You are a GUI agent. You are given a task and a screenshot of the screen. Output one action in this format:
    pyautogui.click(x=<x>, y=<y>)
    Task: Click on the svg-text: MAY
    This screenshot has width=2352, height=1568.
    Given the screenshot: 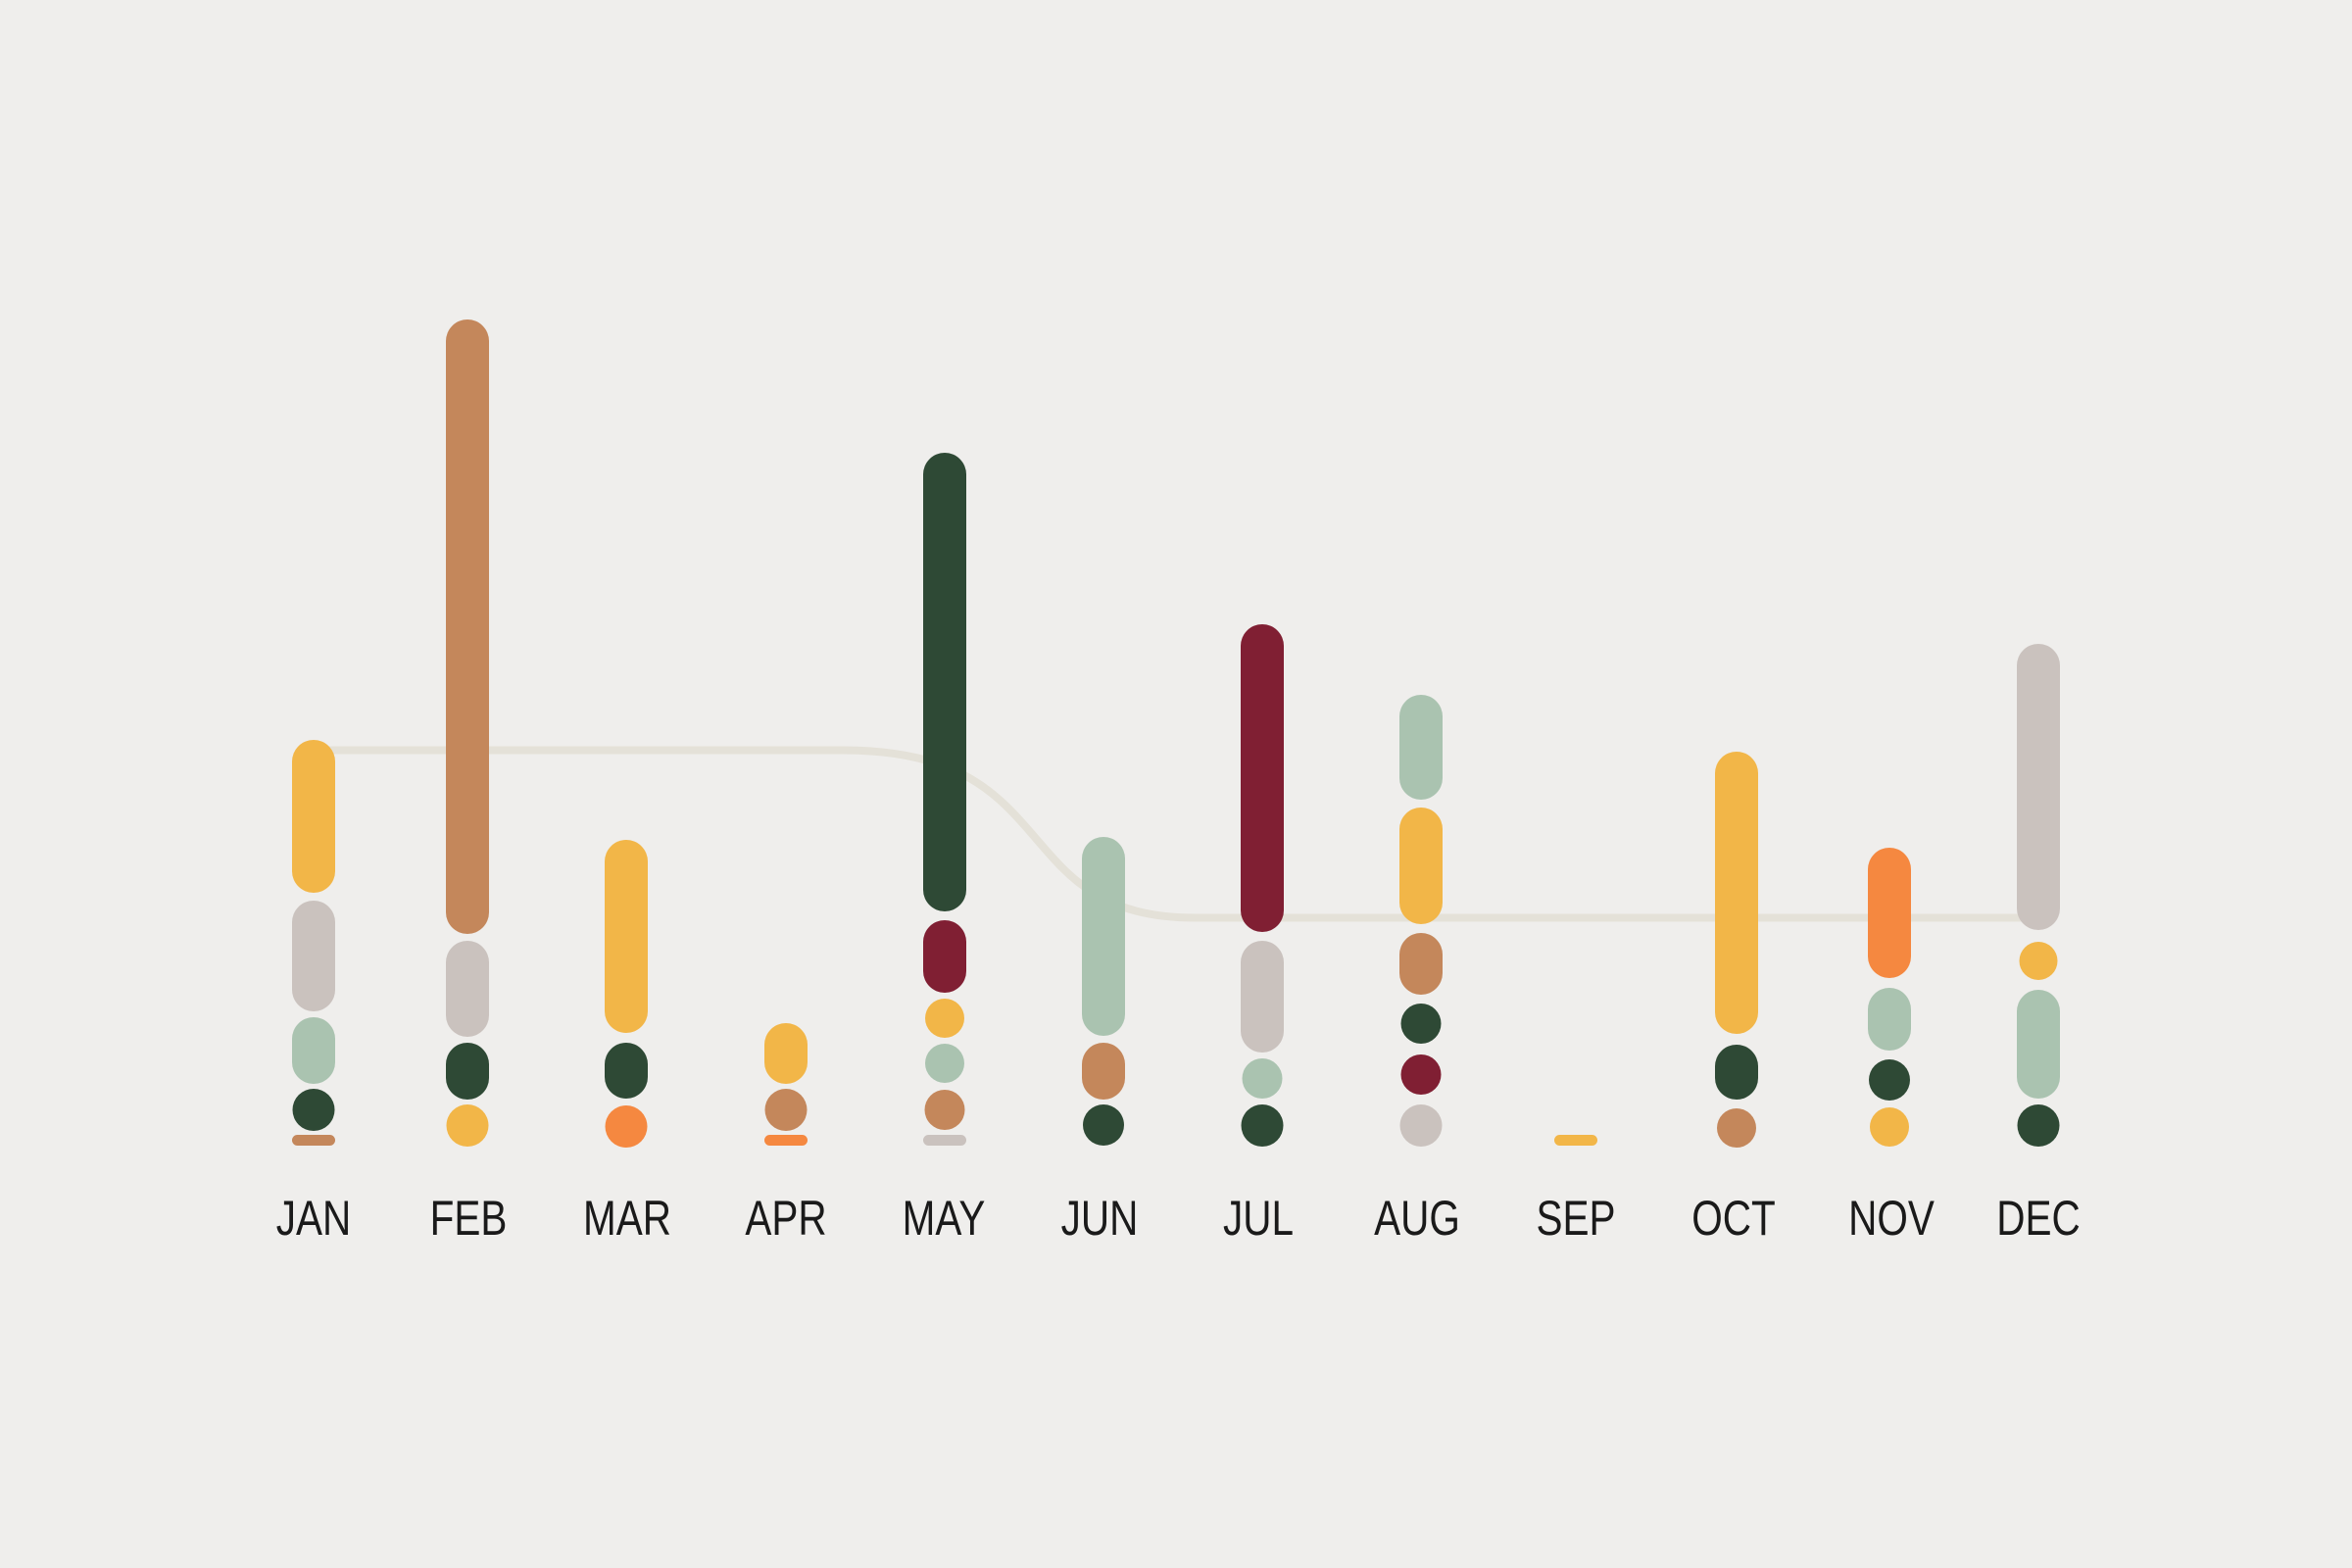 What is the action you would take?
    pyautogui.click(x=944, y=1218)
    